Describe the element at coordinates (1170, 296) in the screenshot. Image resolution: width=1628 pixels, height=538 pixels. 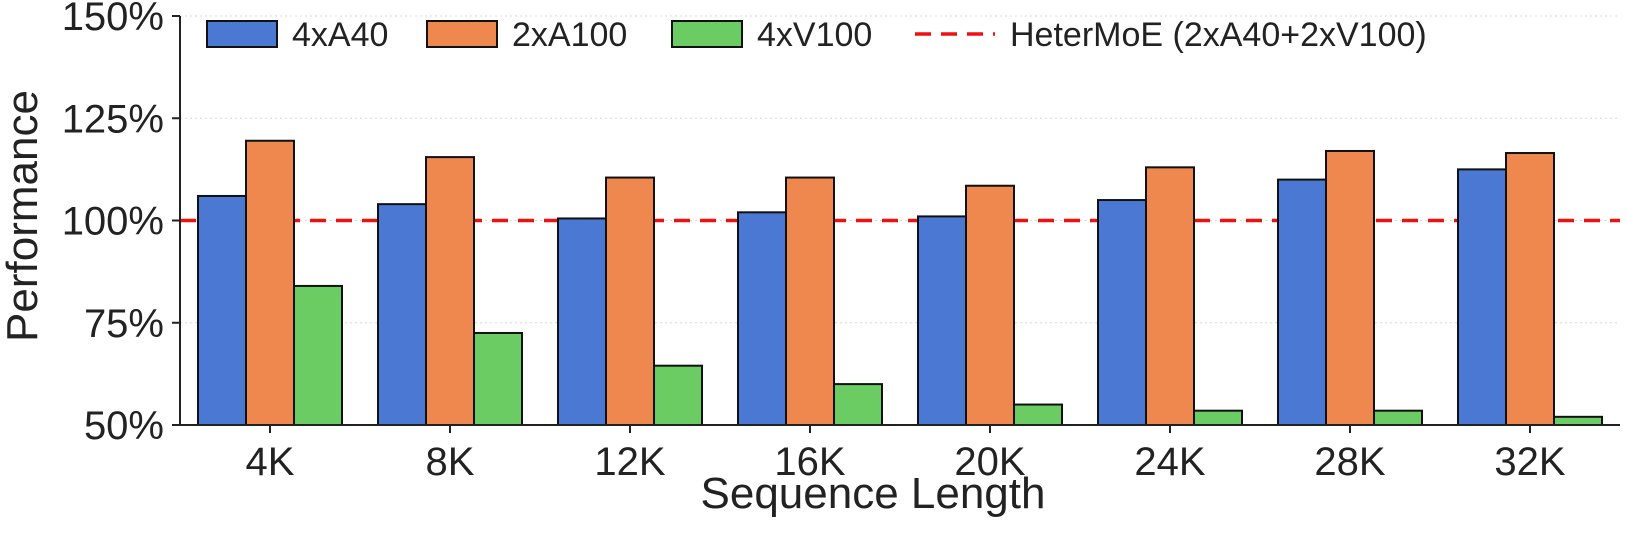
I see `bar-2xa100-24k` at that location.